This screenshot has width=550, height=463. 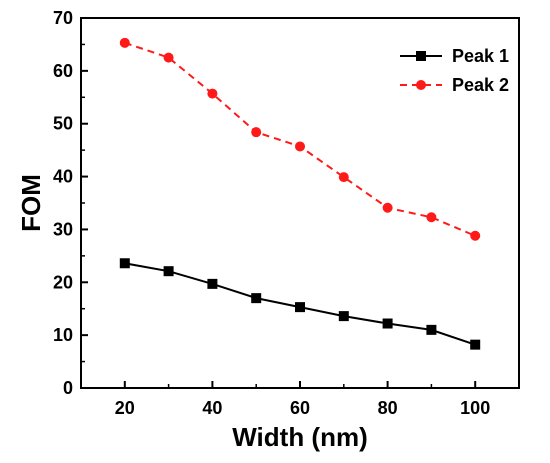 What do you see at coordinates (68, 388) in the screenshot?
I see `y-tick-label: 0` at bounding box center [68, 388].